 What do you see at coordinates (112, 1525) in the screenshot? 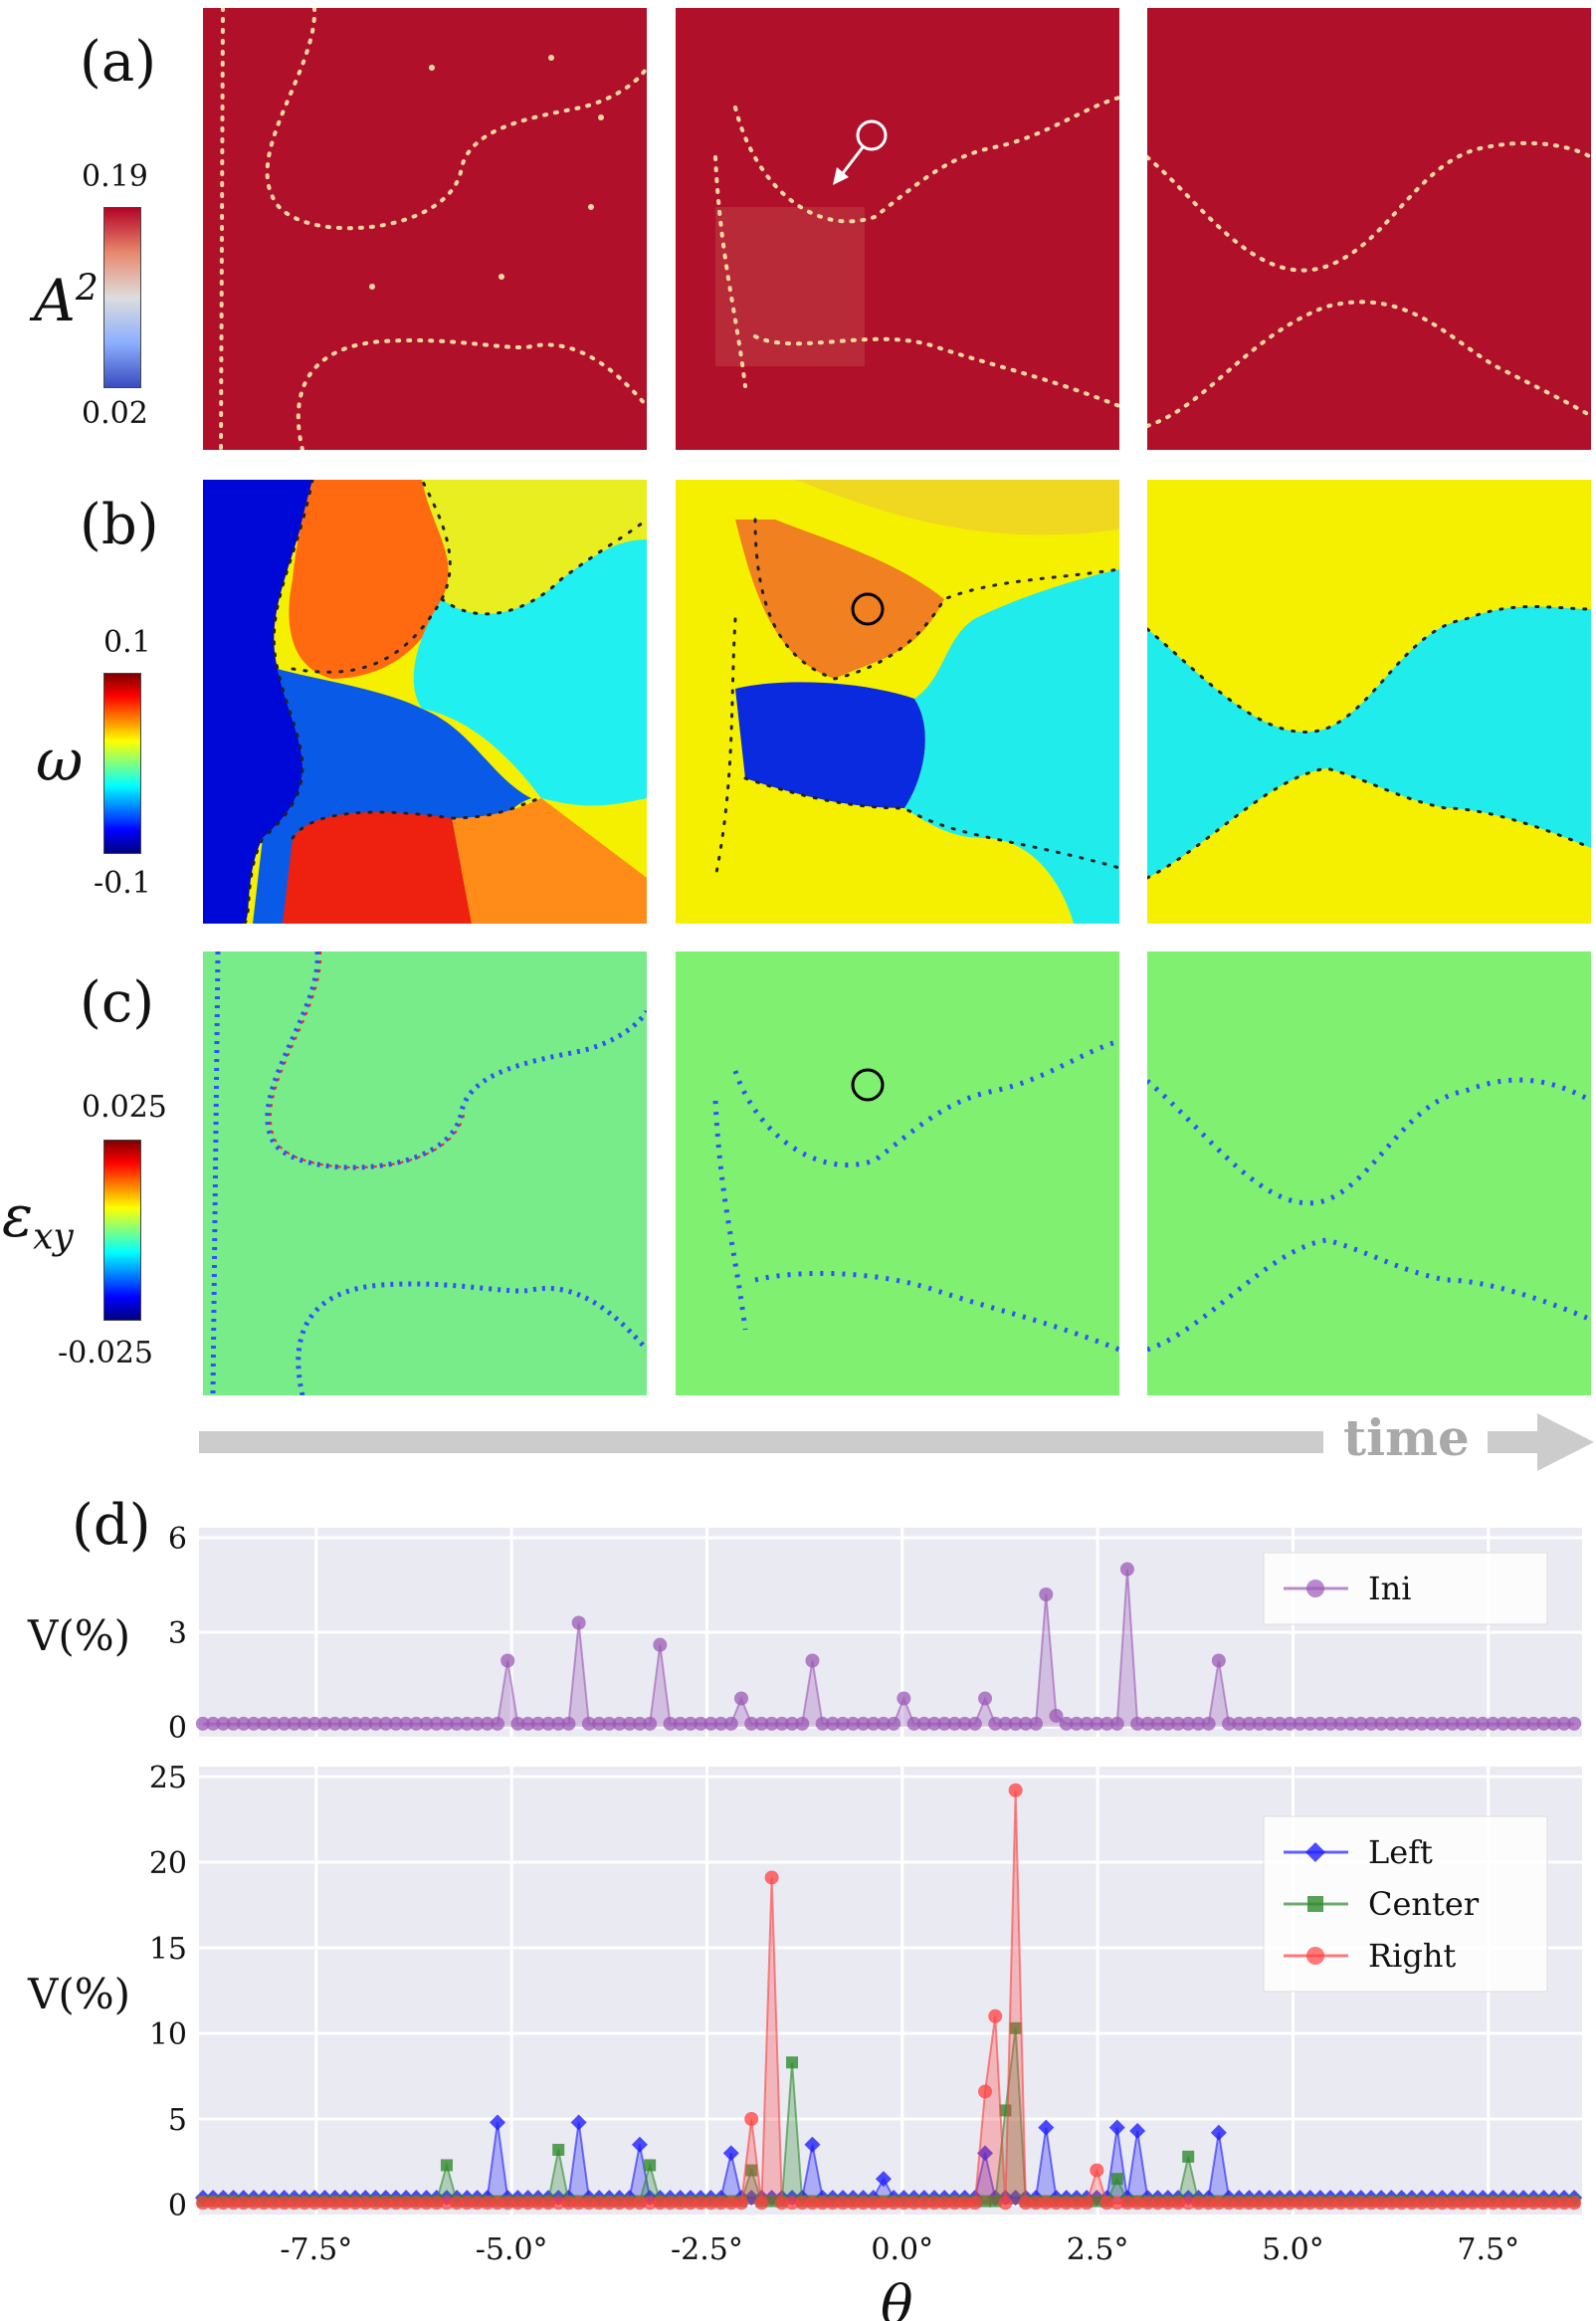
I see `panel-label-d: (d)` at bounding box center [112, 1525].